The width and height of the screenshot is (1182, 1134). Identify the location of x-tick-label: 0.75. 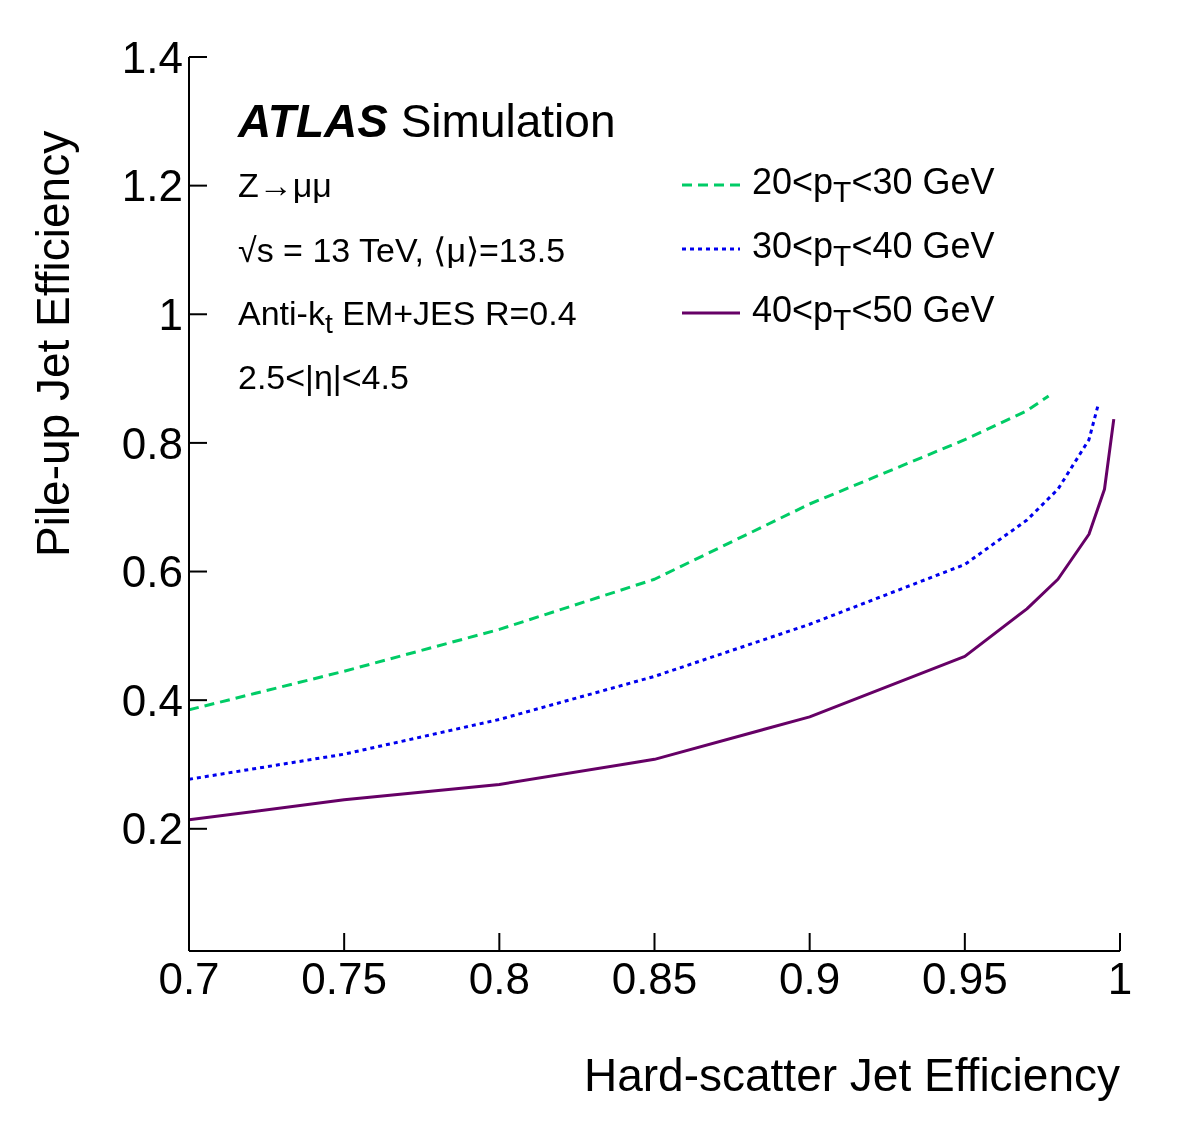
(344, 979).